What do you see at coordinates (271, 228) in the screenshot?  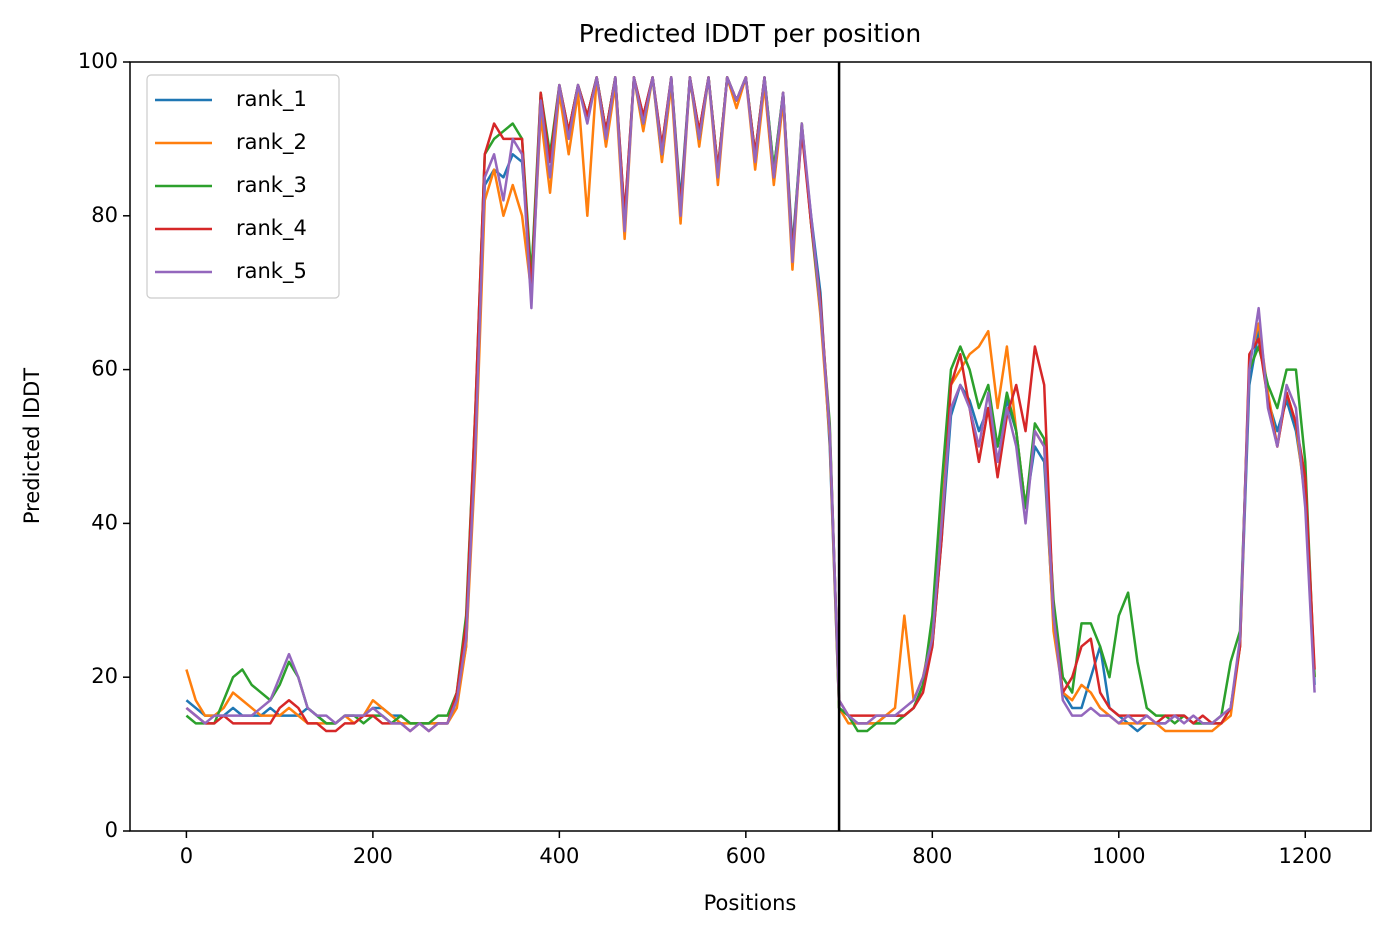 I see `legend-label: rank_4` at bounding box center [271, 228].